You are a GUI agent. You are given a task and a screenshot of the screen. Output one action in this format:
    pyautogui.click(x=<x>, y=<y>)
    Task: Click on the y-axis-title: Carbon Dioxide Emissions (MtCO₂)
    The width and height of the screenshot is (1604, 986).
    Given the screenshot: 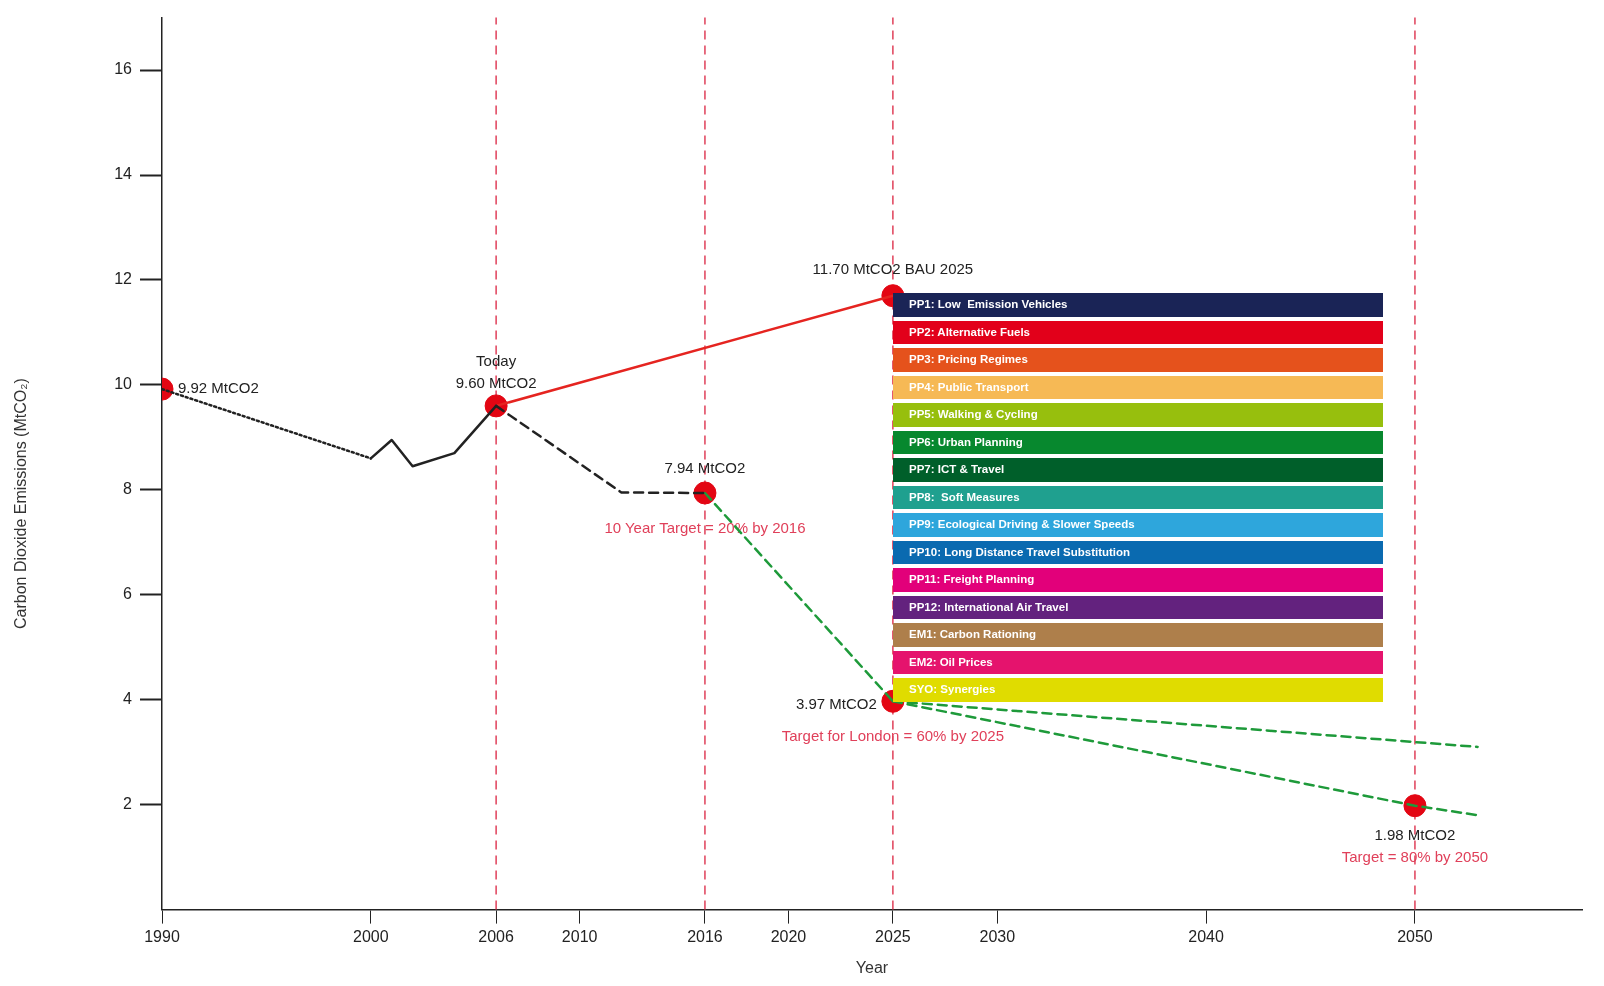 What is the action you would take?
    pyautogui.click(x=21, y=503)
    